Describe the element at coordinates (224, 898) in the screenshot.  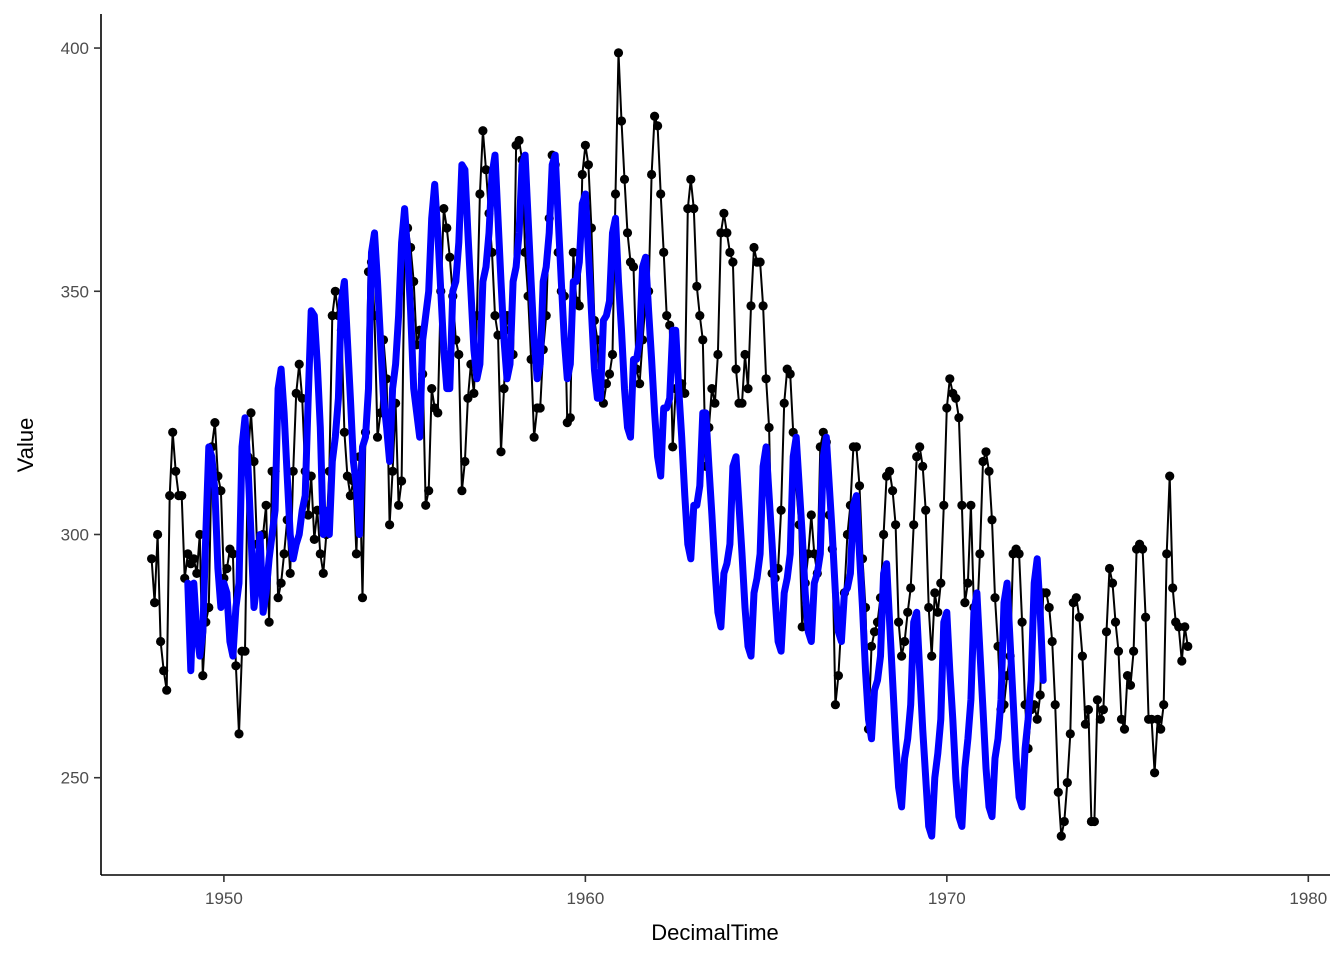
I see `x-tick-label-1950: 1950` at that location.